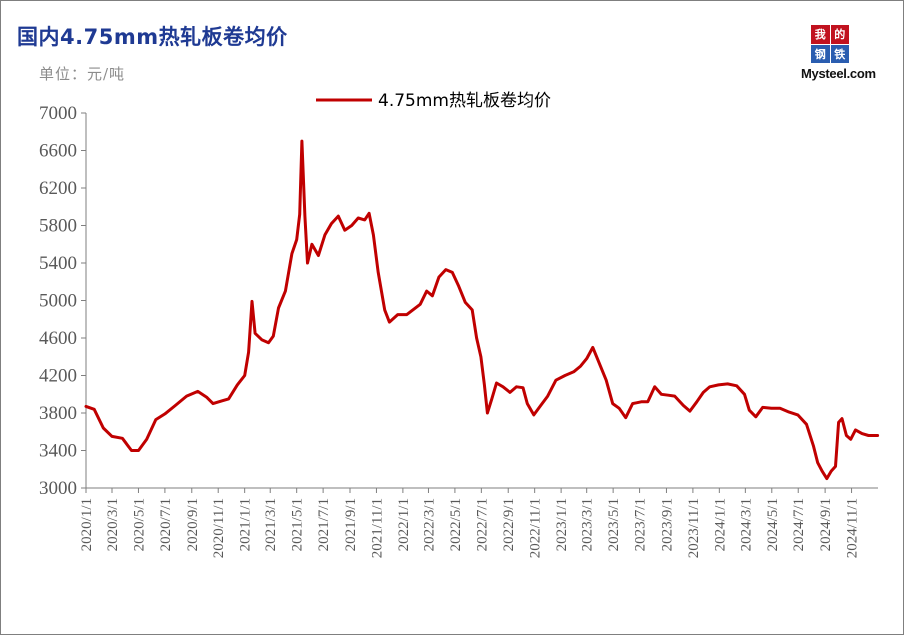 The height and width of the screenshot is (635, 904). I want to click on logo-mark: 我 的 钢 铁, so click(830, 44).